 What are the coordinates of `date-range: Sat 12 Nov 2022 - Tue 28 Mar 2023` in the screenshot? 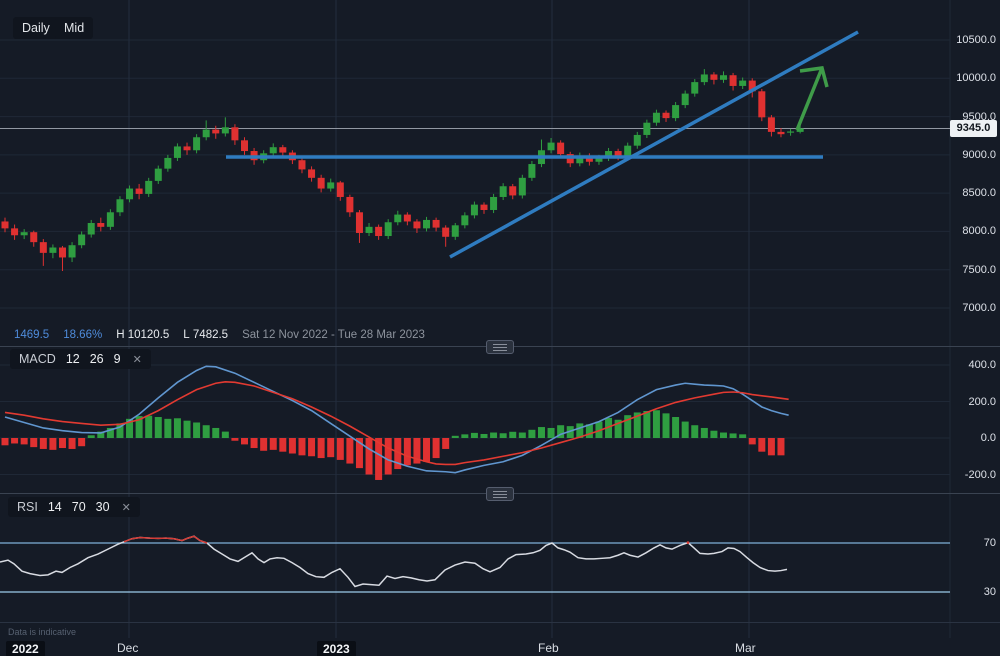 It's located at (333, 335).